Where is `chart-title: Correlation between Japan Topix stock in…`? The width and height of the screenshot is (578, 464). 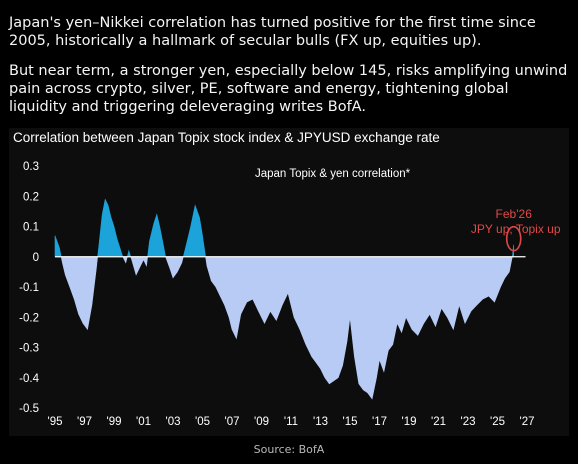
chart-title: Correlation between Japan Topix stock in… is located at coordinates (226, 137).